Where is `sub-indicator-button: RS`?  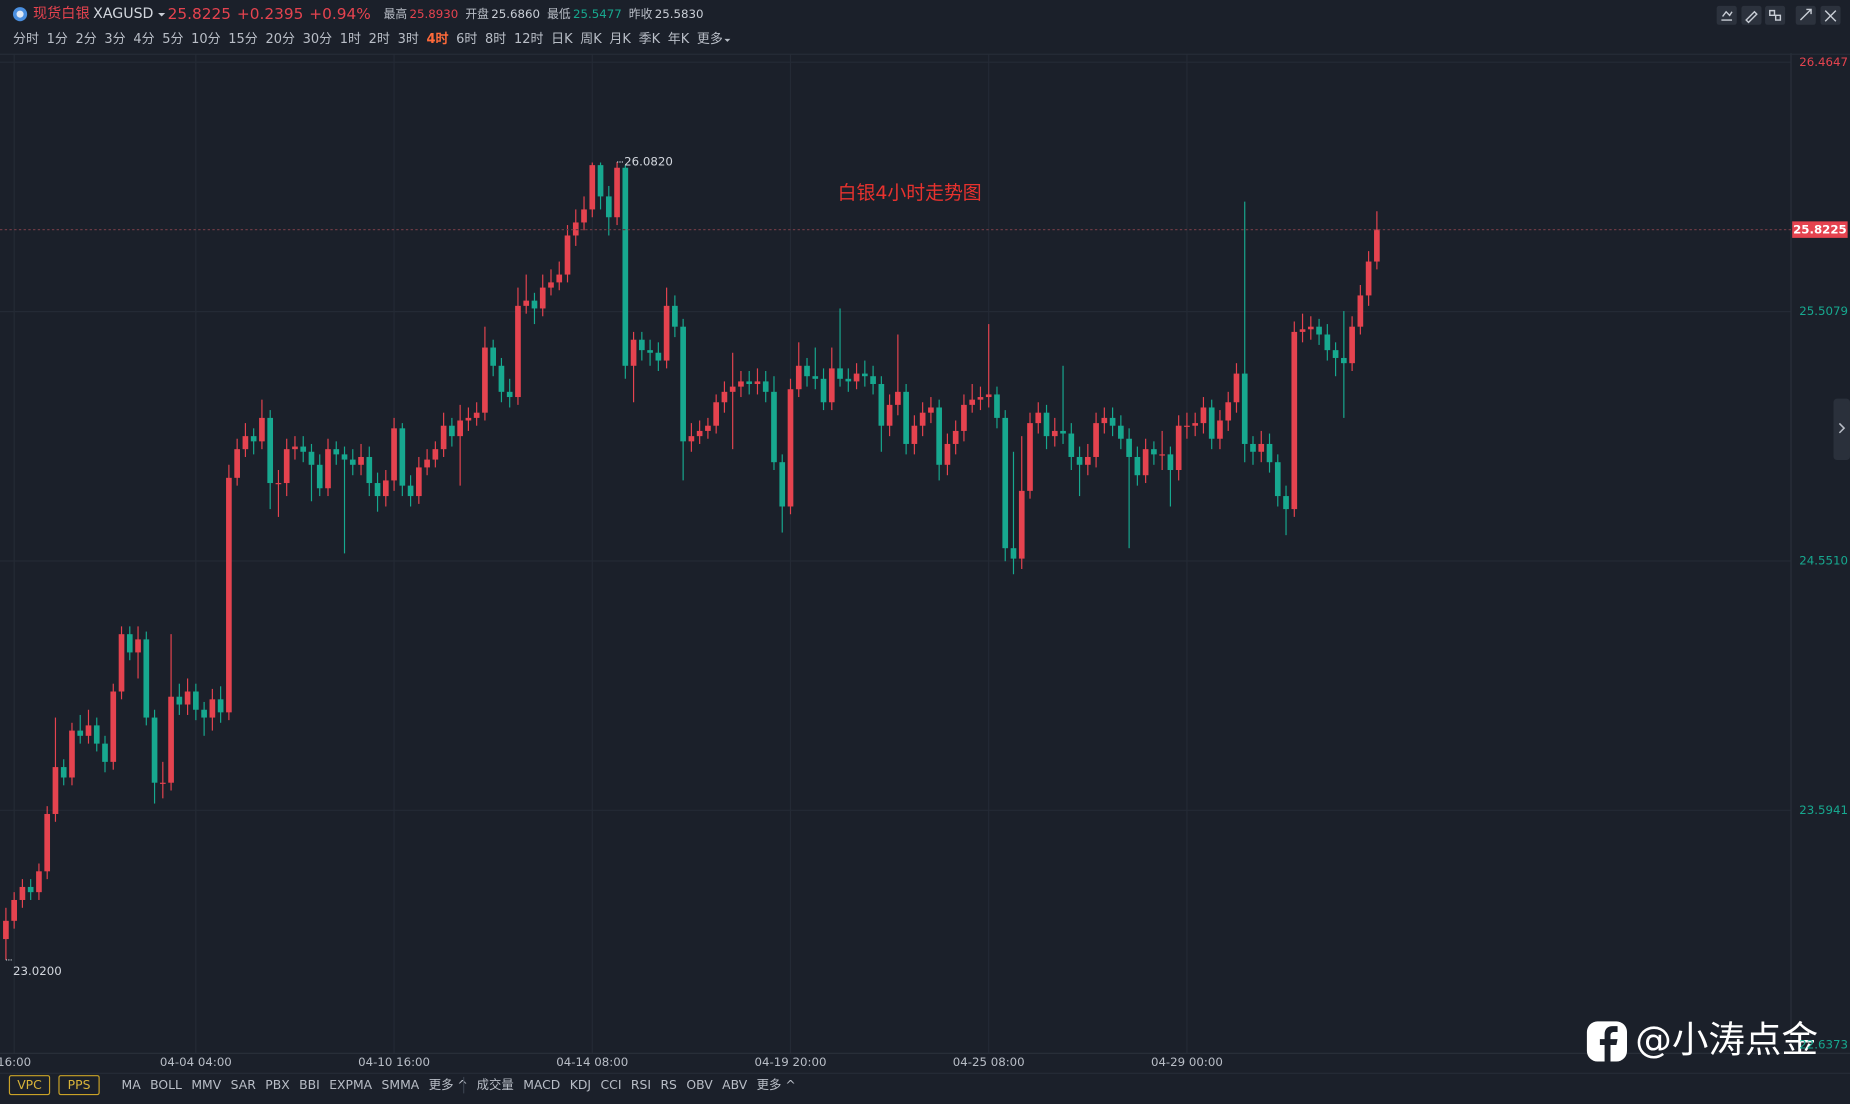 sub-indicator-button: RS is located at coordinates (668, 1085).